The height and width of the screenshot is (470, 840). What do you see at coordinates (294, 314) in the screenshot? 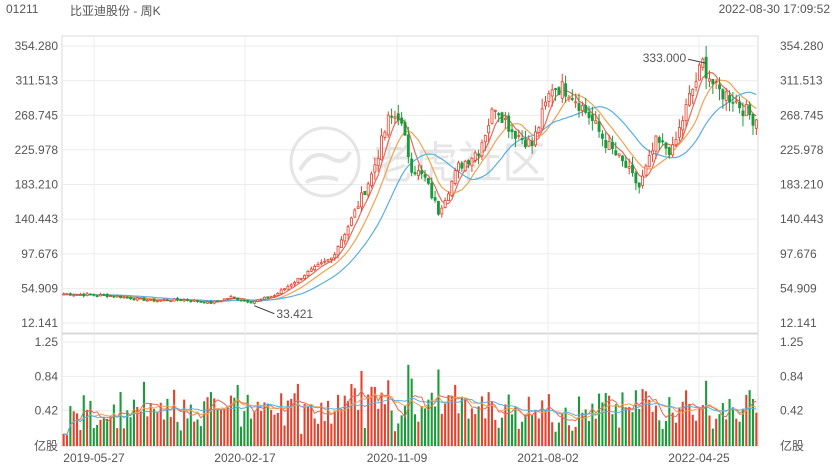
I see `low-annotation-label: 33.421` at bounding box center [294, 314].